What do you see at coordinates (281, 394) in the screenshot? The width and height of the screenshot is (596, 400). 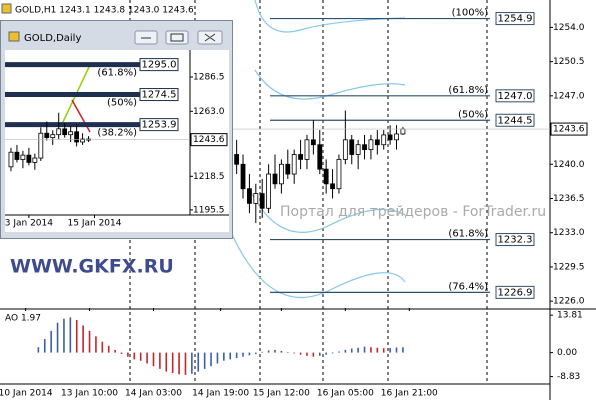 I see `x-tick-label: 15 Jan 12:00` at bounding box center [281, 394].